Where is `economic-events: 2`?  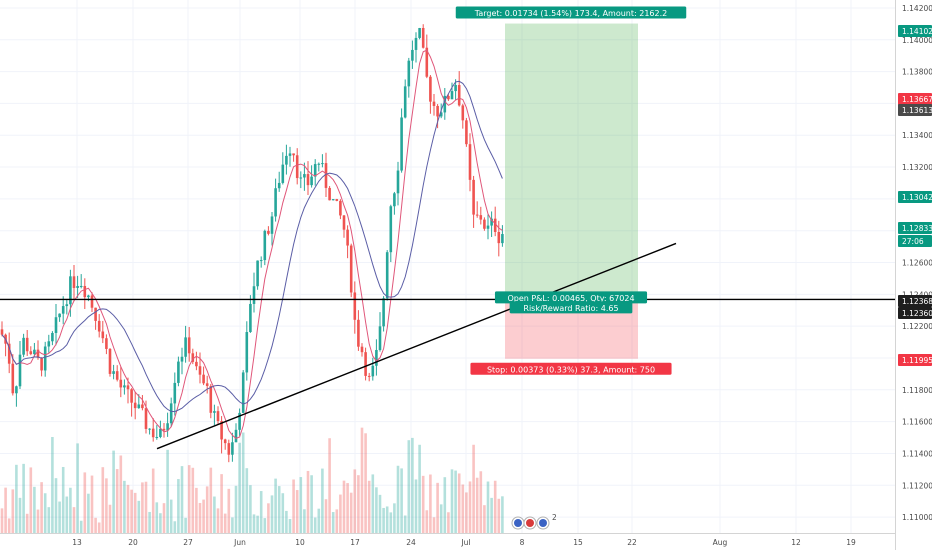
economic-events: 2 is located at coordinates (534, 521).